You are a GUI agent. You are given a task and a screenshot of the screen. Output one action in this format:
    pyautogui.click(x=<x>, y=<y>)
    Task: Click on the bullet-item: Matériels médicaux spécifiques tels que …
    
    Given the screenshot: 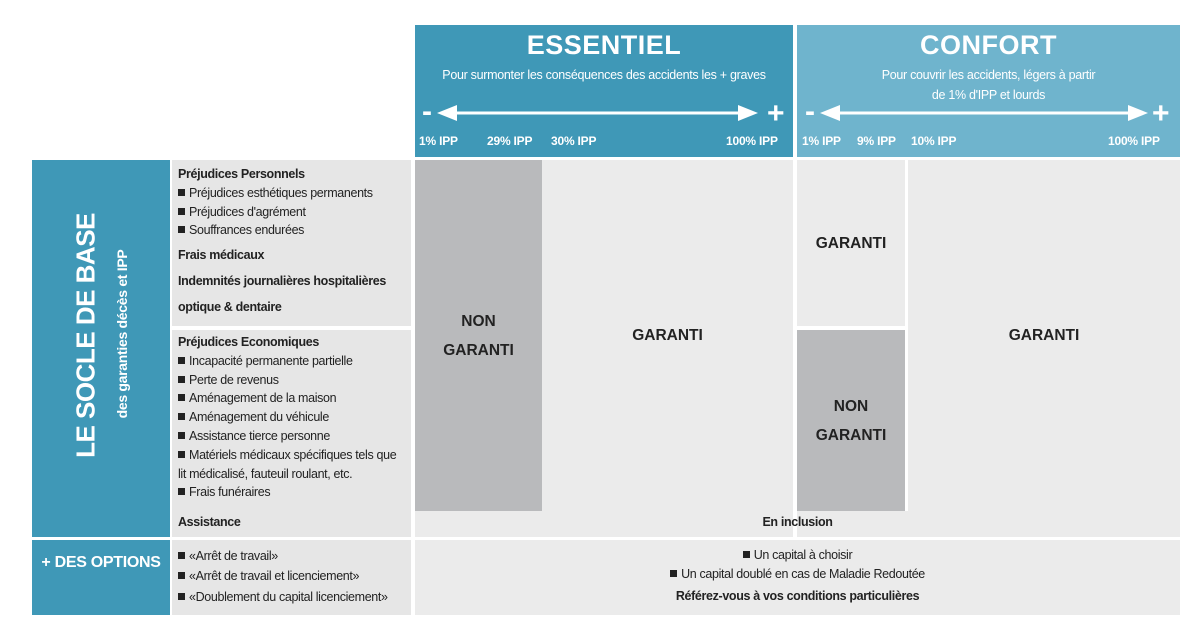 What is the action you would take?
    pyautogui.click(x=292, y=465)
    